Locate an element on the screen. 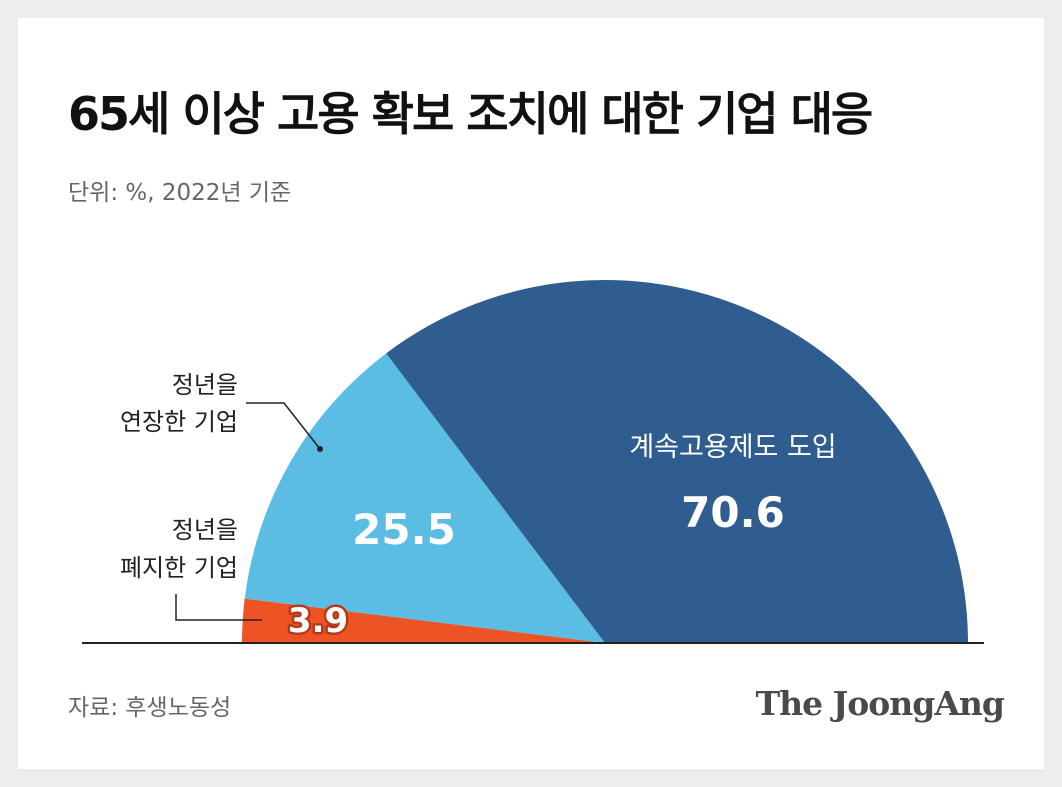 The width and height of the screenshot is (1062, 787). category-label-abolished-line2: 폐지한 기업 is located at coordinates (179, 568).